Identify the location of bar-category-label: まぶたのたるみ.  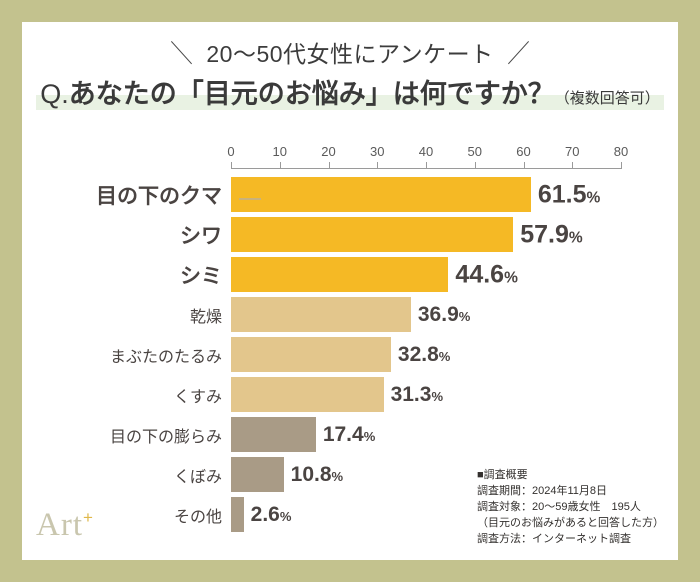
(165, 357).